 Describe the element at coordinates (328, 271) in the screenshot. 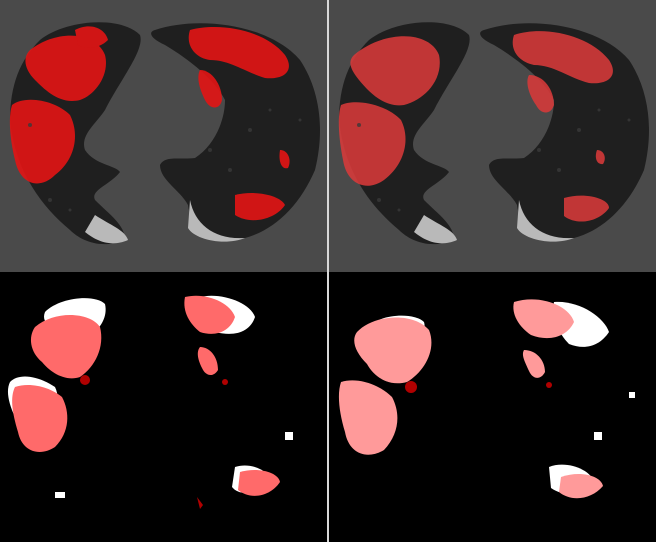

I see `vertical-divider` at that location.